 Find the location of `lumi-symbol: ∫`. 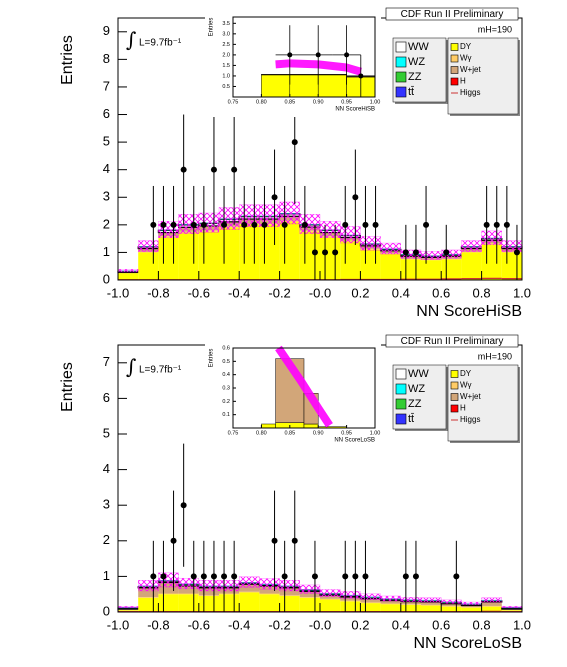

lumi-symbol: ∫ is located at coordinates (131, 40).